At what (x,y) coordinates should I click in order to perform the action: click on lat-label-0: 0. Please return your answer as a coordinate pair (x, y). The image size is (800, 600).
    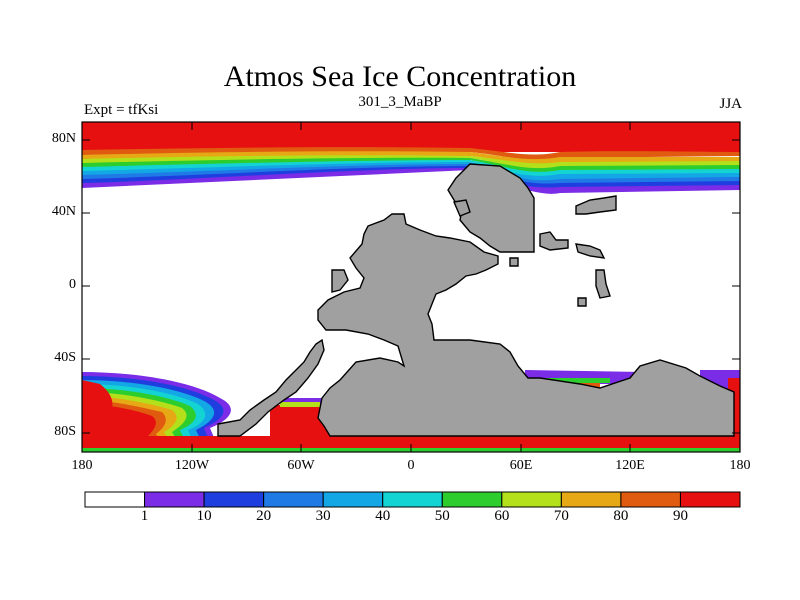
    Looking at the image, I should click on (72, 284).